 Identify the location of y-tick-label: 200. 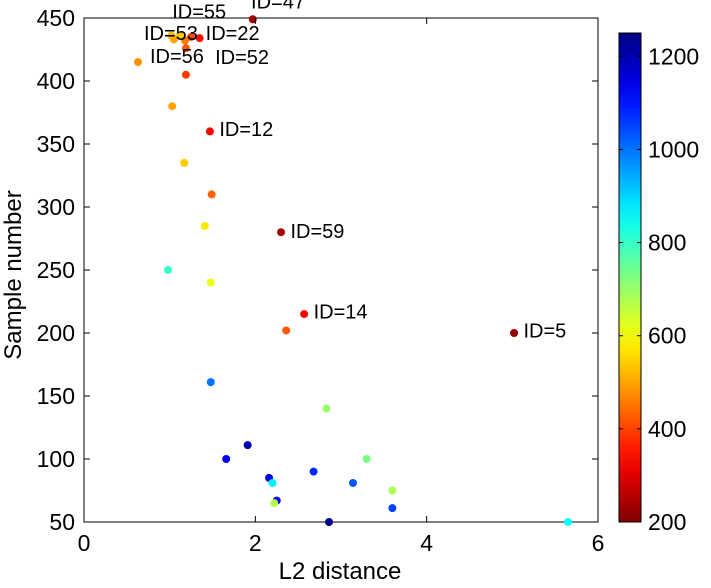
(56, 333).